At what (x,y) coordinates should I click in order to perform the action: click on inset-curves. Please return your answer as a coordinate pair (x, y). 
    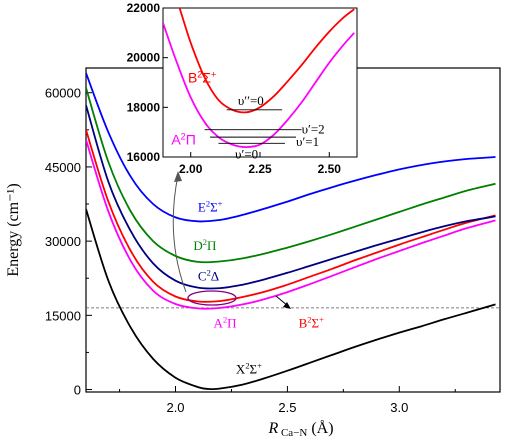
    Looking at the image, I should click on (259, 78).